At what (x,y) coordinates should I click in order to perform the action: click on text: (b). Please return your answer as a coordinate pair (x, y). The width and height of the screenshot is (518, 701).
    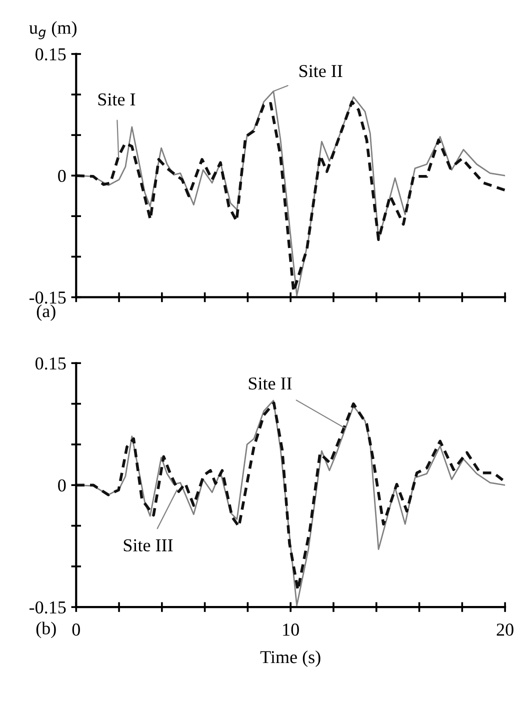
    Looking at the image, I should click on (46, 630).